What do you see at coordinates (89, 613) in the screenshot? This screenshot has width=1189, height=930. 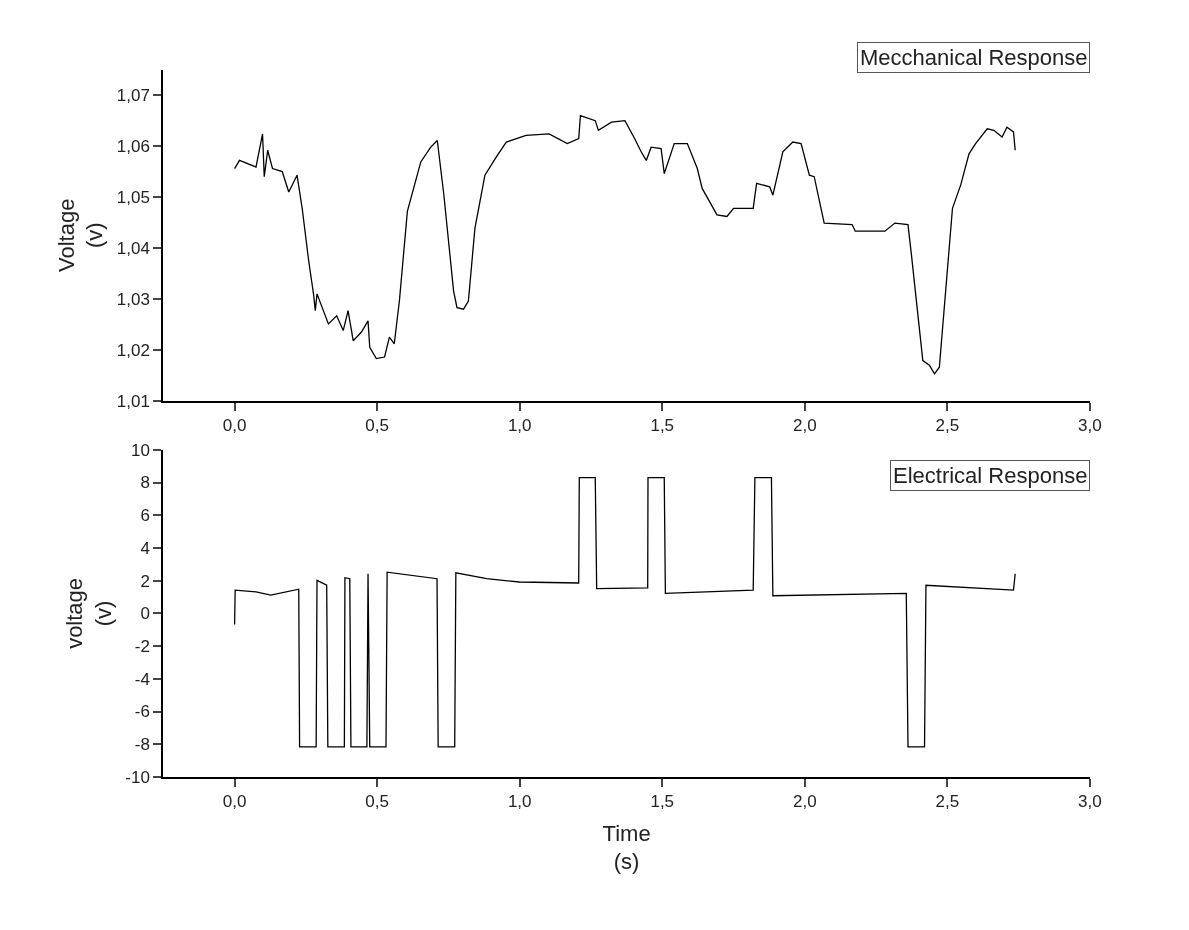 I see `y-axis-title: voltage (v)` at bounding box center [89, 613].